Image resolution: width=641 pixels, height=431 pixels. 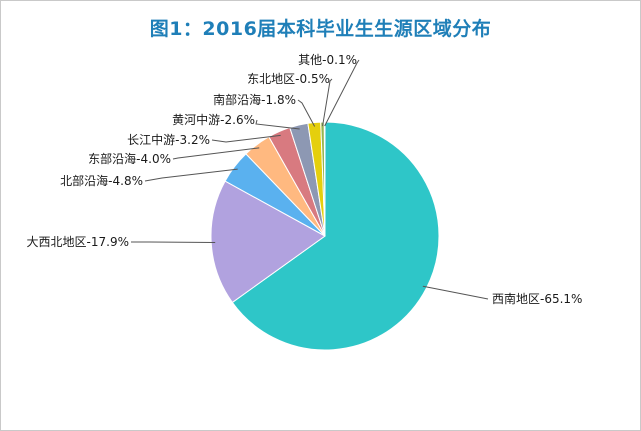 I want to click on slice-label-2: 大西北地区-17.9%, so click(x=78, y=242).